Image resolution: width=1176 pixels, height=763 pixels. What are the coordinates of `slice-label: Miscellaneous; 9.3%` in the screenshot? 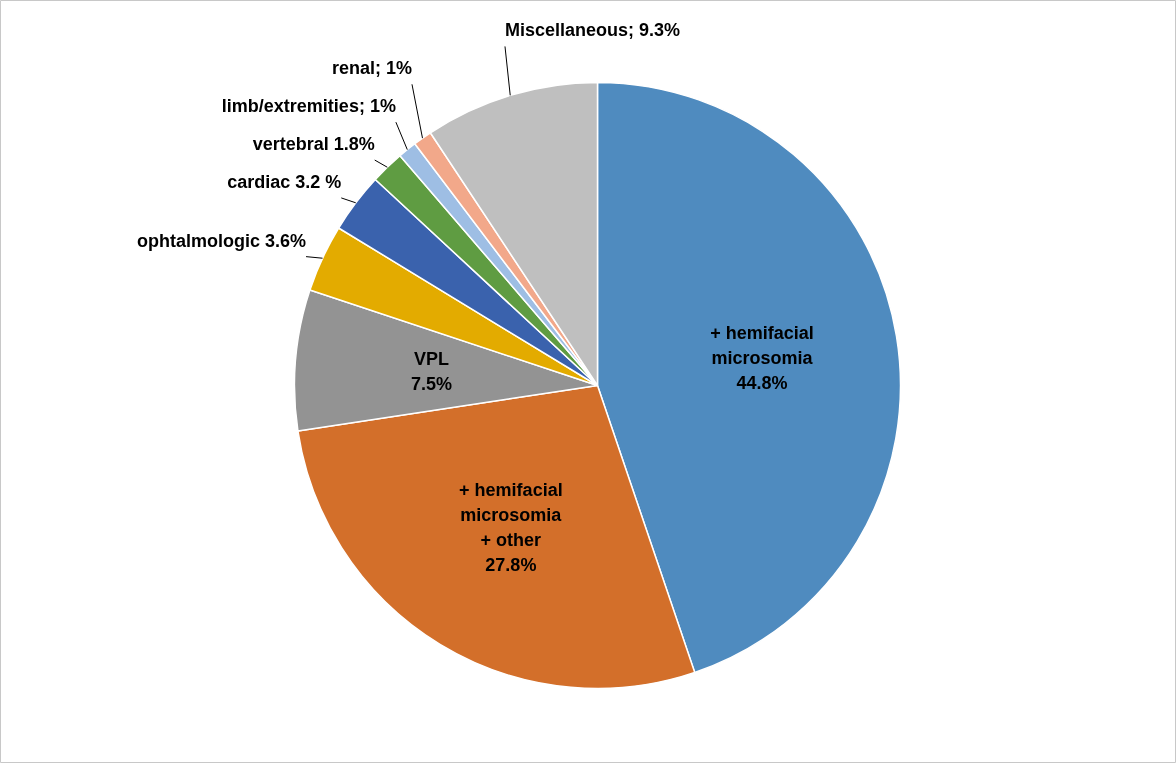 It's located at (592, 30).